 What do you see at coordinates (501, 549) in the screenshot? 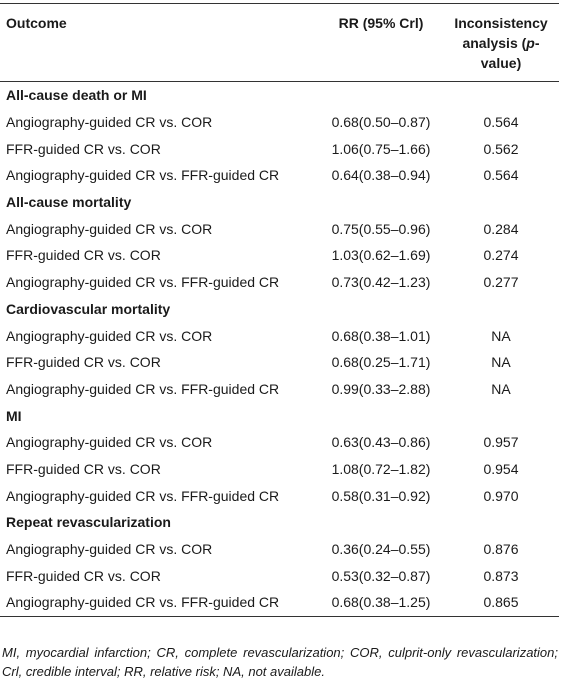
I see `p-value: 0.876` at bounding box center [501, 549].